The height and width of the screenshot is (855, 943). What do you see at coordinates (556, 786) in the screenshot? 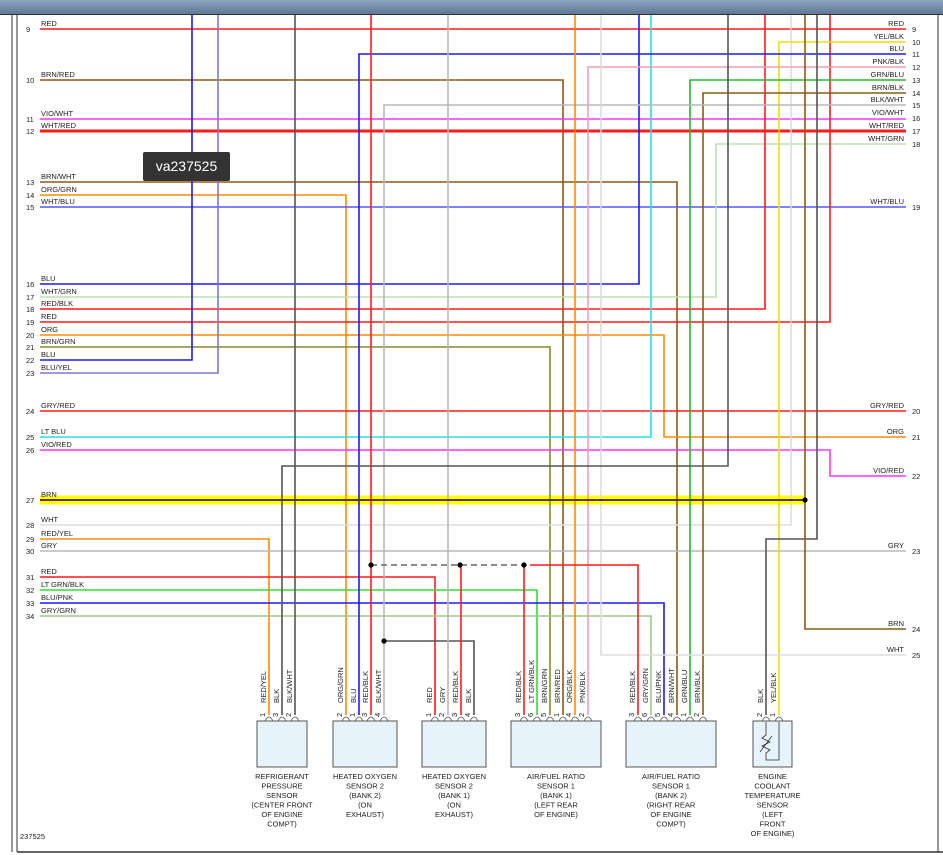
I see `component-name: SENSOR 1` at bounding box center [556, 786].